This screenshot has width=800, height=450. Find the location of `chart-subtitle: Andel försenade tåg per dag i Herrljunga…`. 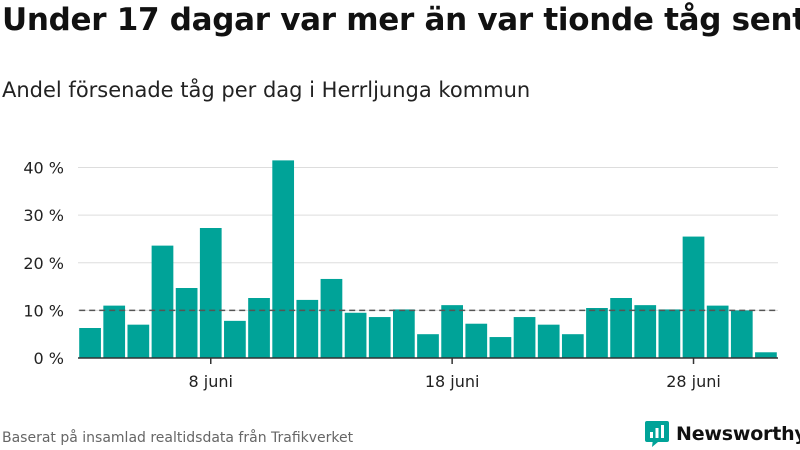

chart-subtitle: Andel försenade tåg per dag i Herrljunga… is located at coordinates (266, 90).